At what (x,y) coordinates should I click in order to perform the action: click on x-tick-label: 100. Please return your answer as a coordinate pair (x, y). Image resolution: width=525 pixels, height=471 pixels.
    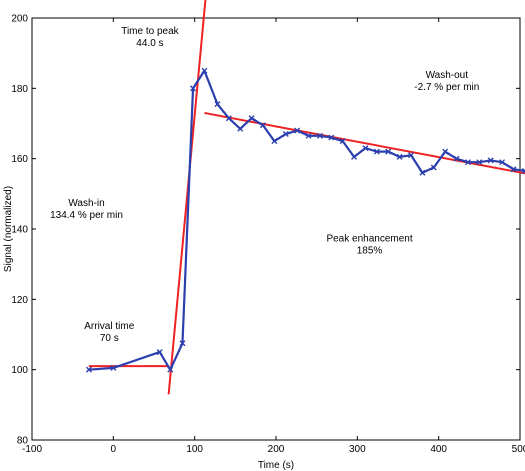
    Looking at the image, I should click on (194, 449).